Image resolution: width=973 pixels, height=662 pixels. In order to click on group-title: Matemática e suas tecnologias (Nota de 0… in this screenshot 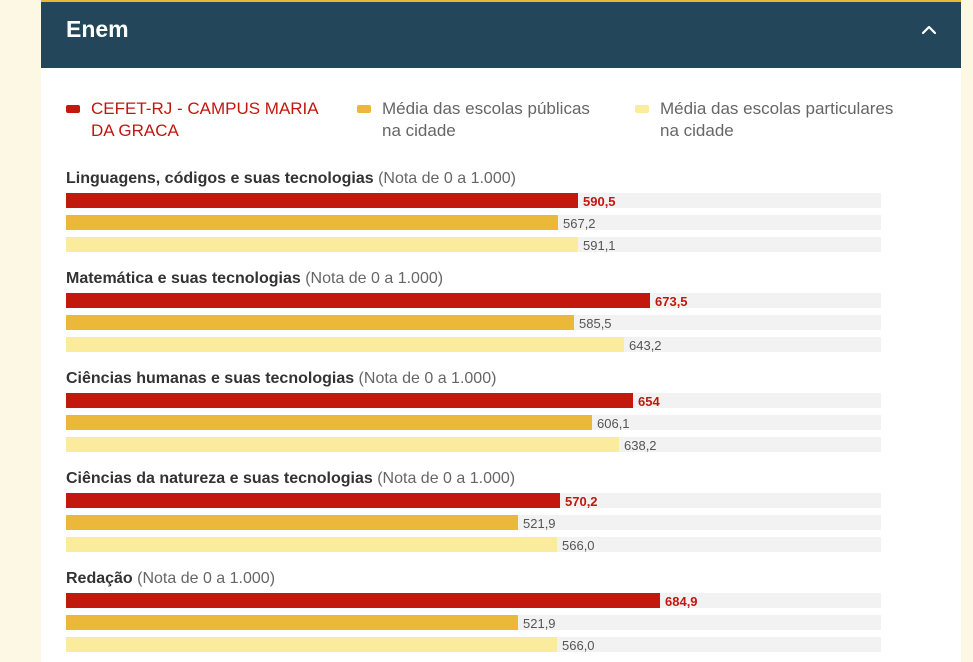, I will do `click(254, 279)`.